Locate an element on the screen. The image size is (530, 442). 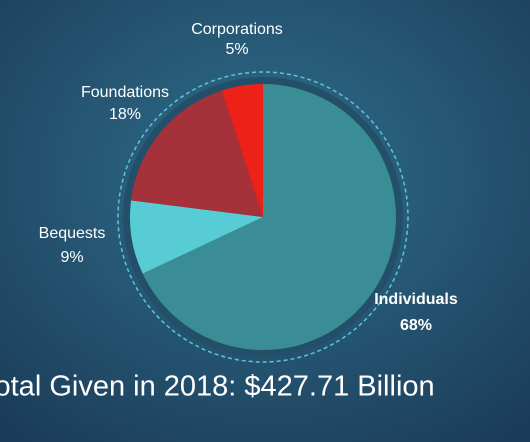
slice-label: Corporations is located at coordinates (237, 29).